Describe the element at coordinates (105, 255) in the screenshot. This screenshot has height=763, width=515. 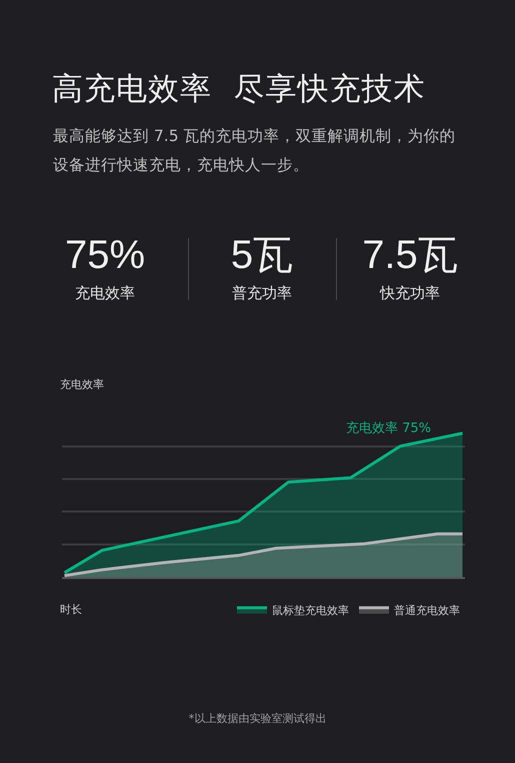
I see `text: 75%` at that location.